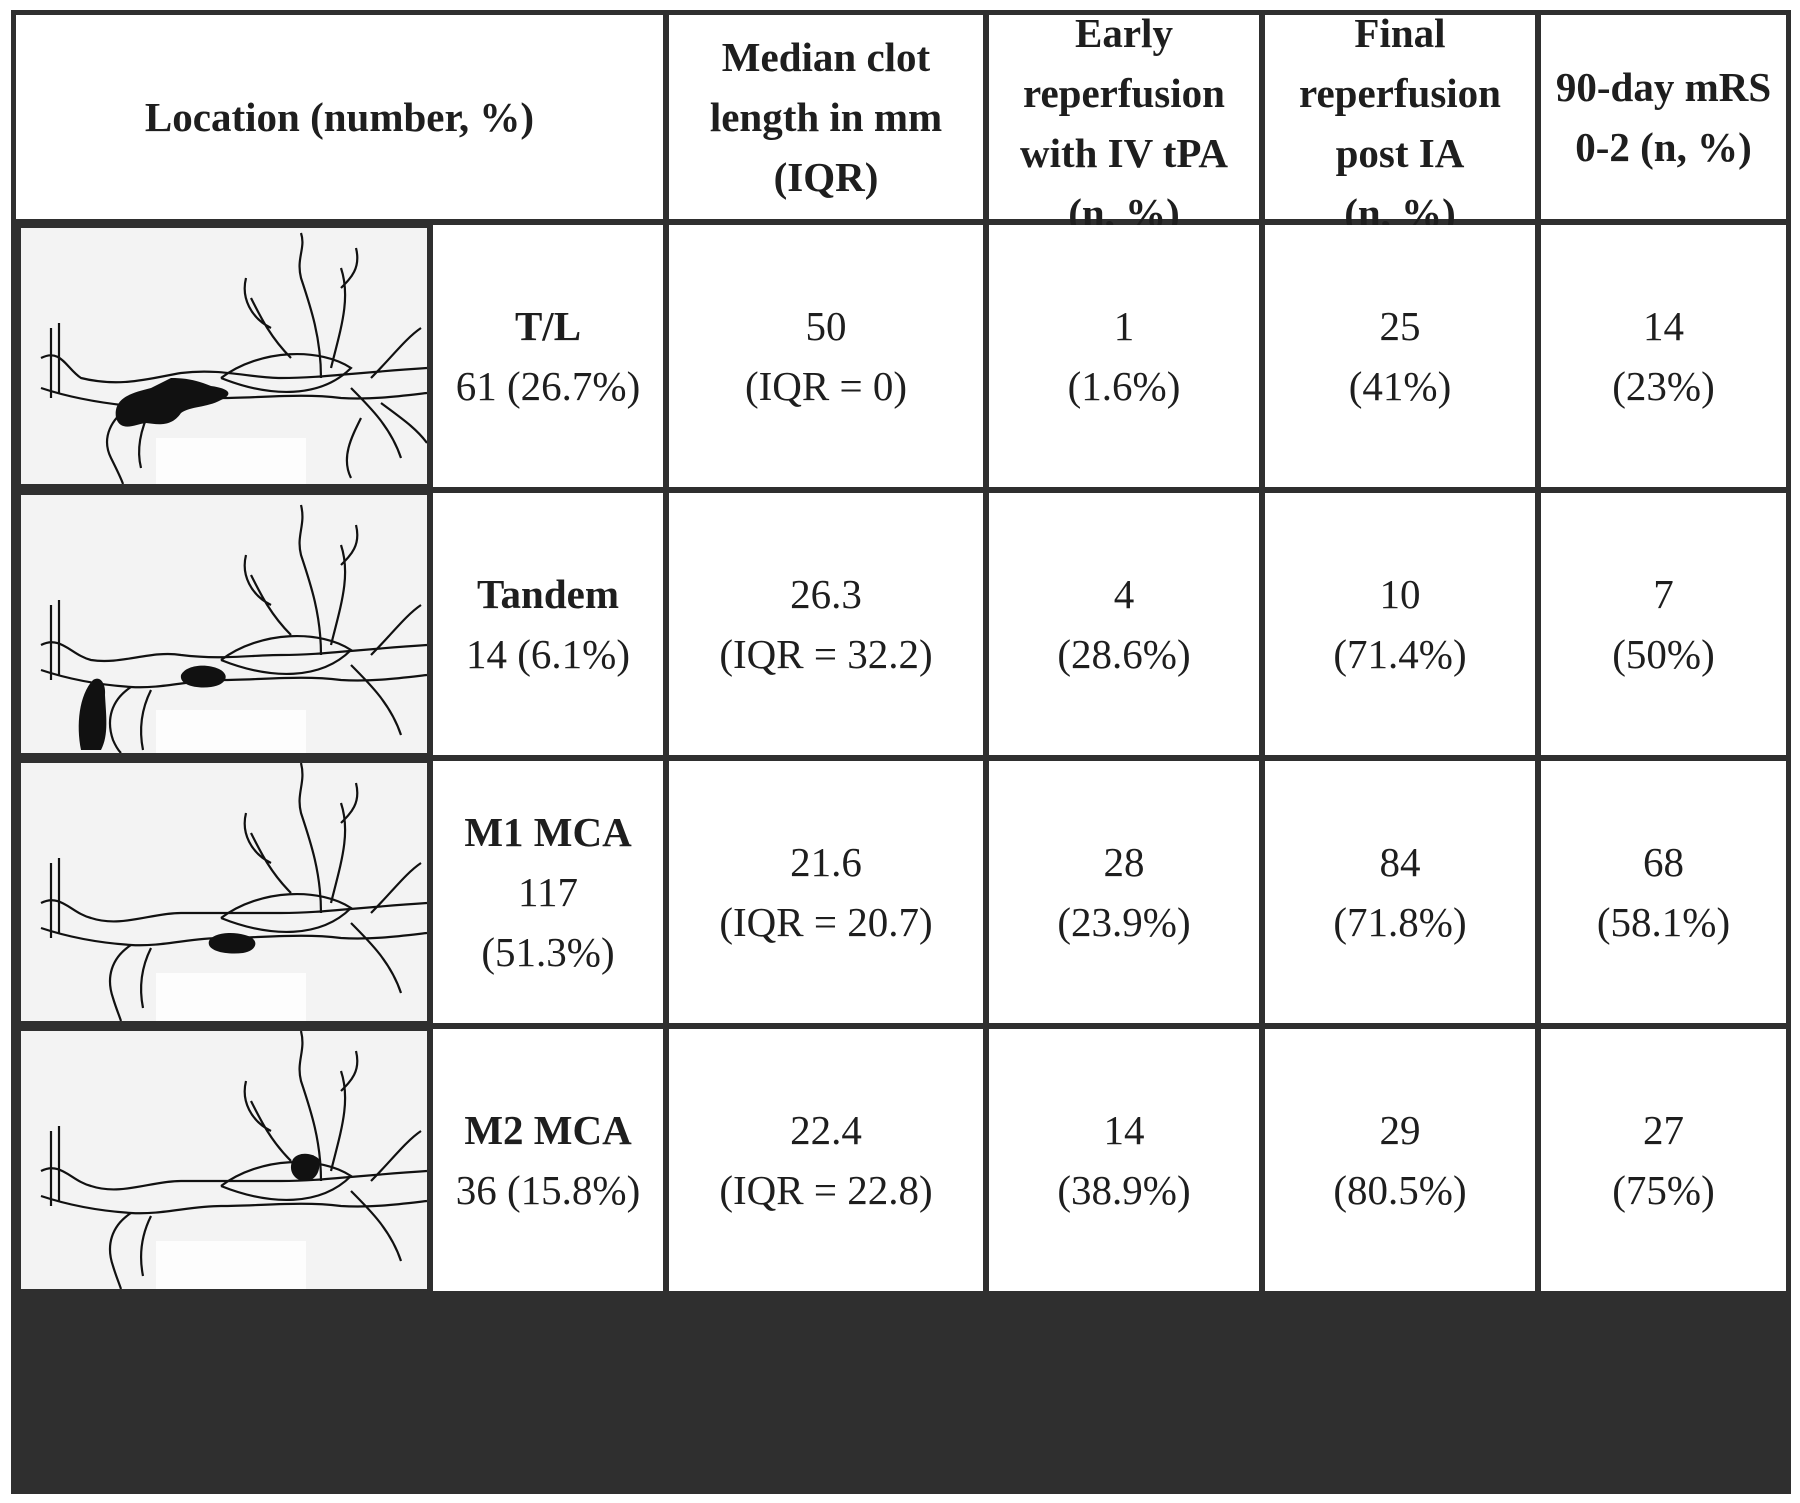 This screenshot has width=1800, height=1503. Describe the element at coordinates (548, 386) in the screenshot. I see `location-count: 61 (26.7%)` at that location.